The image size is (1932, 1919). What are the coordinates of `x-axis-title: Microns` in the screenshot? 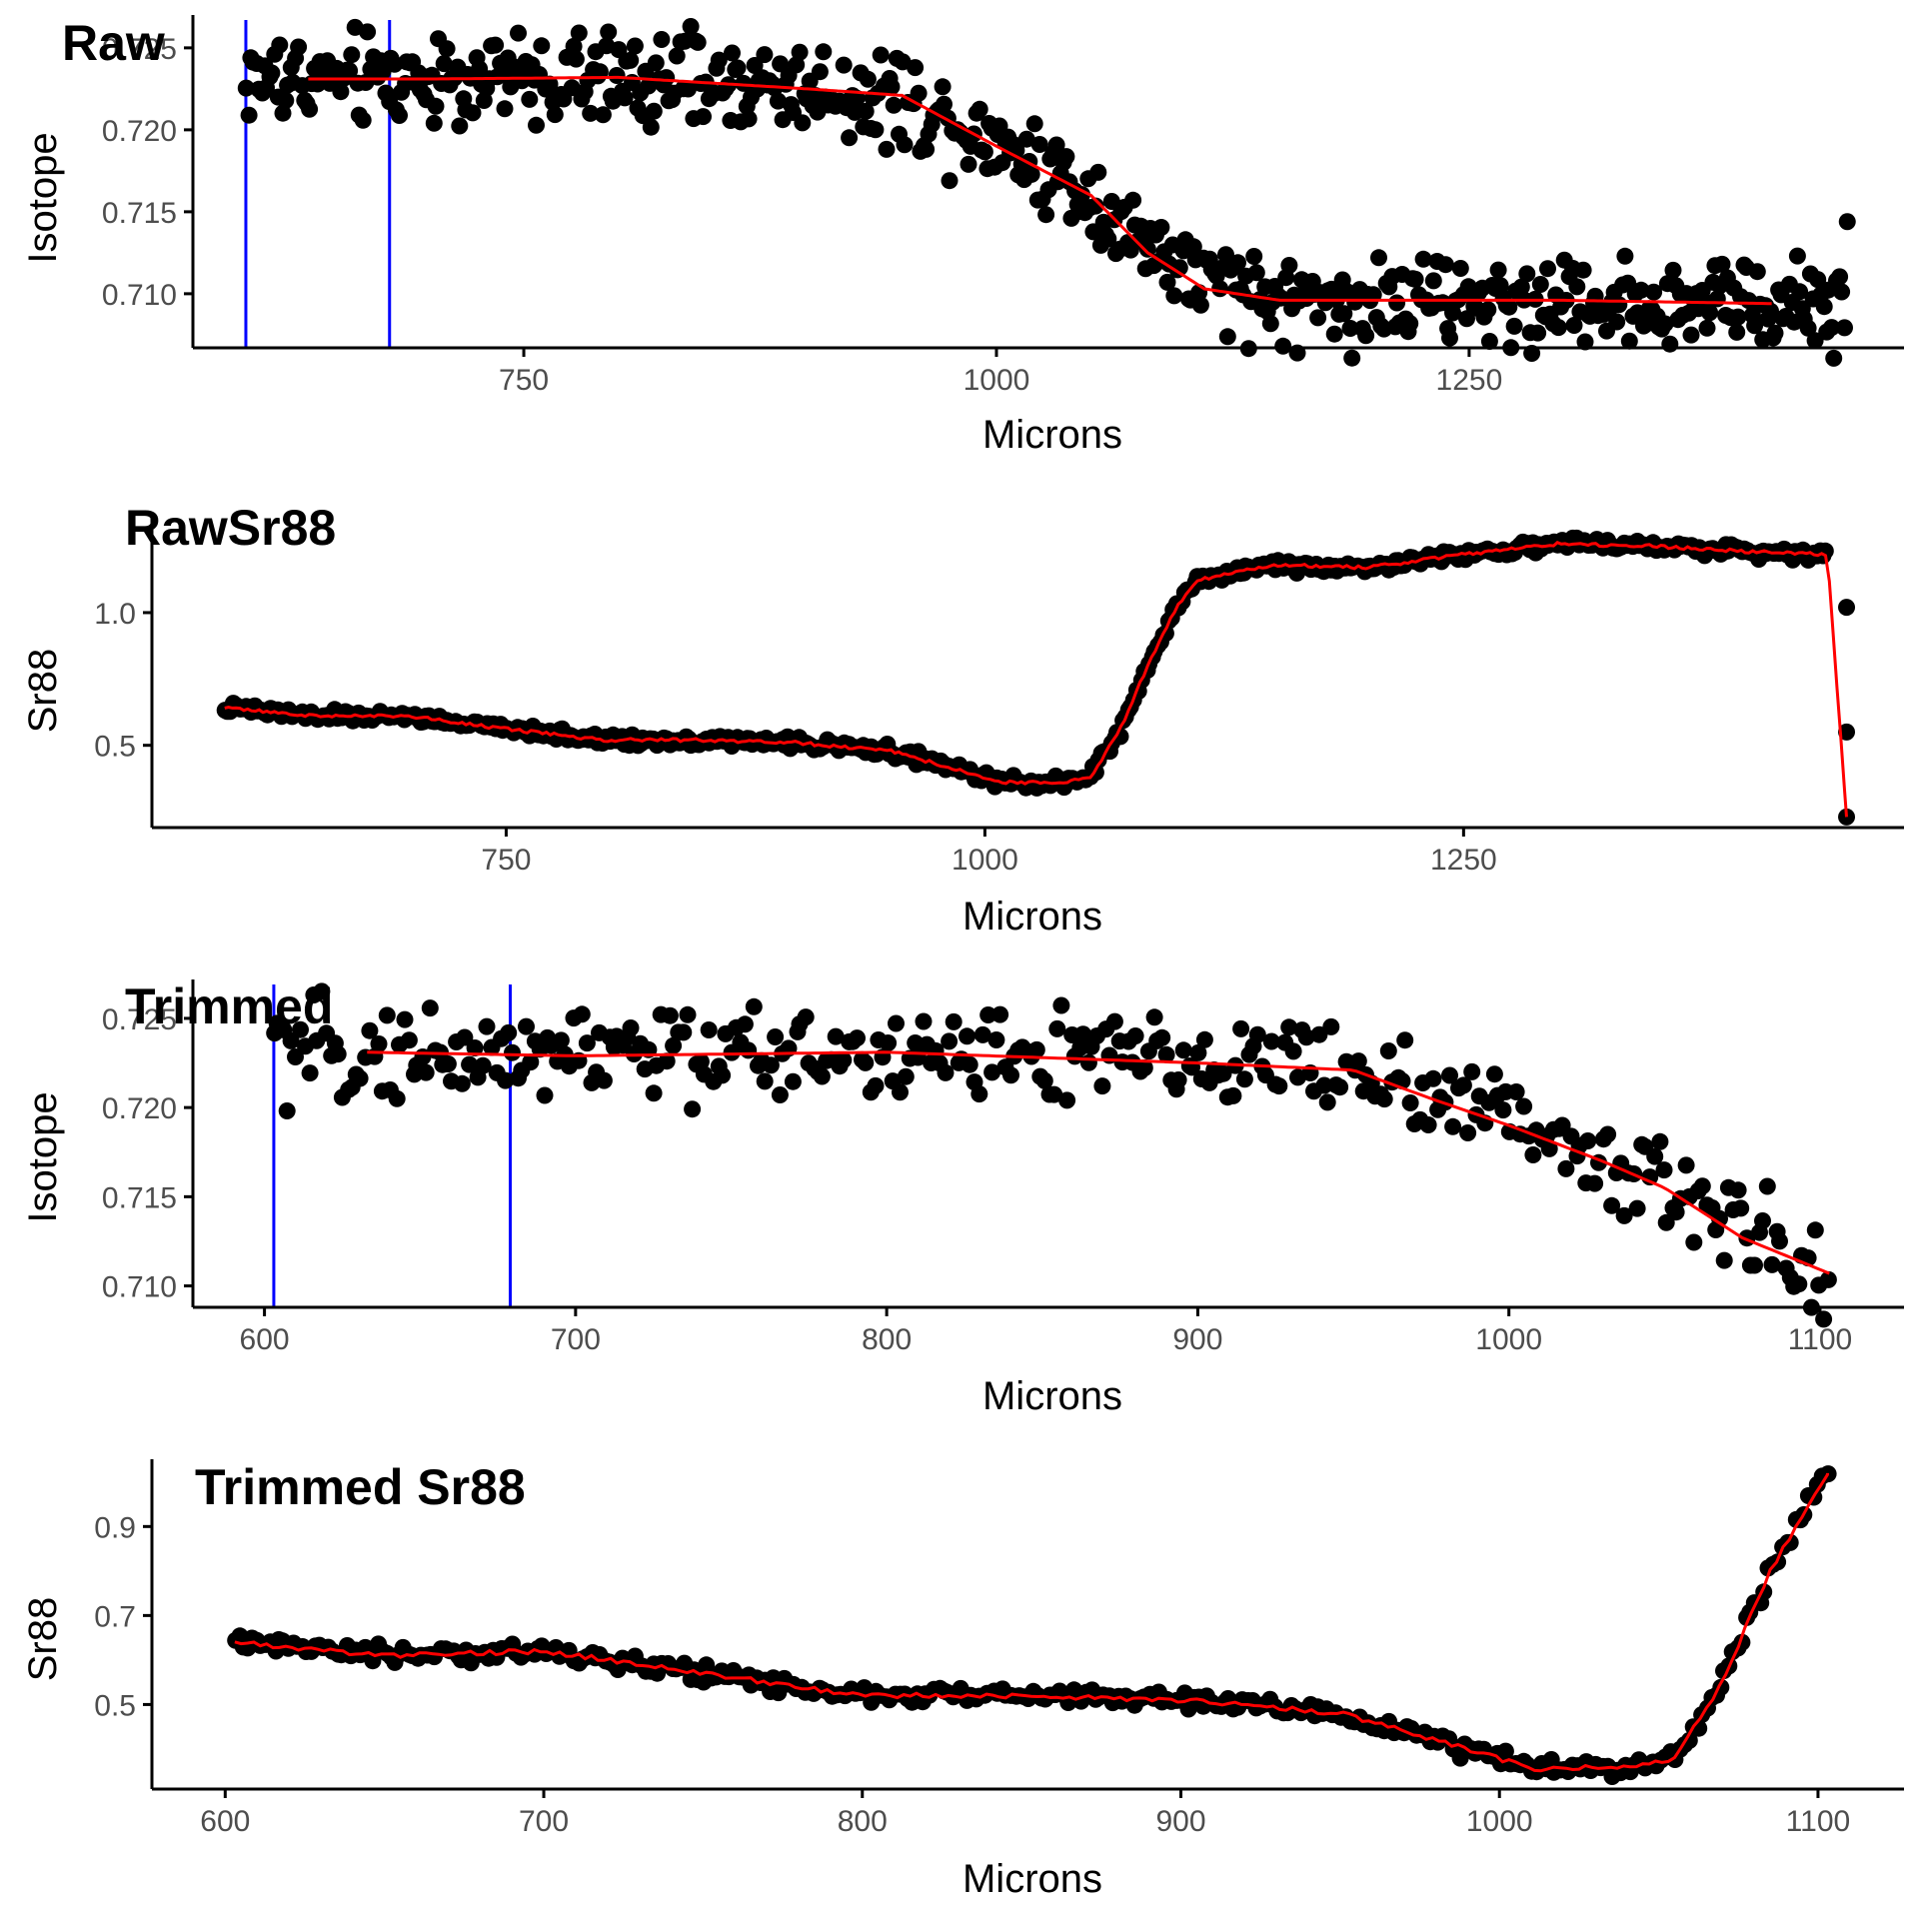 It's located at (1033, 917).